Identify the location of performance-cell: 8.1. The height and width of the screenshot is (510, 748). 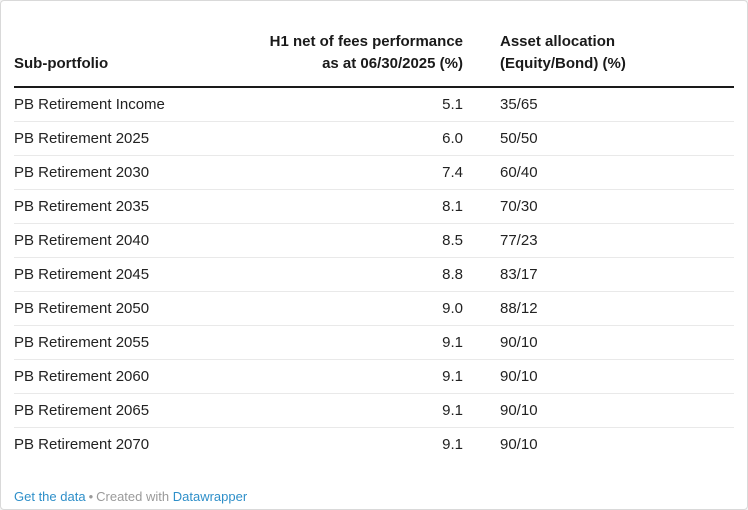
(349, 206).